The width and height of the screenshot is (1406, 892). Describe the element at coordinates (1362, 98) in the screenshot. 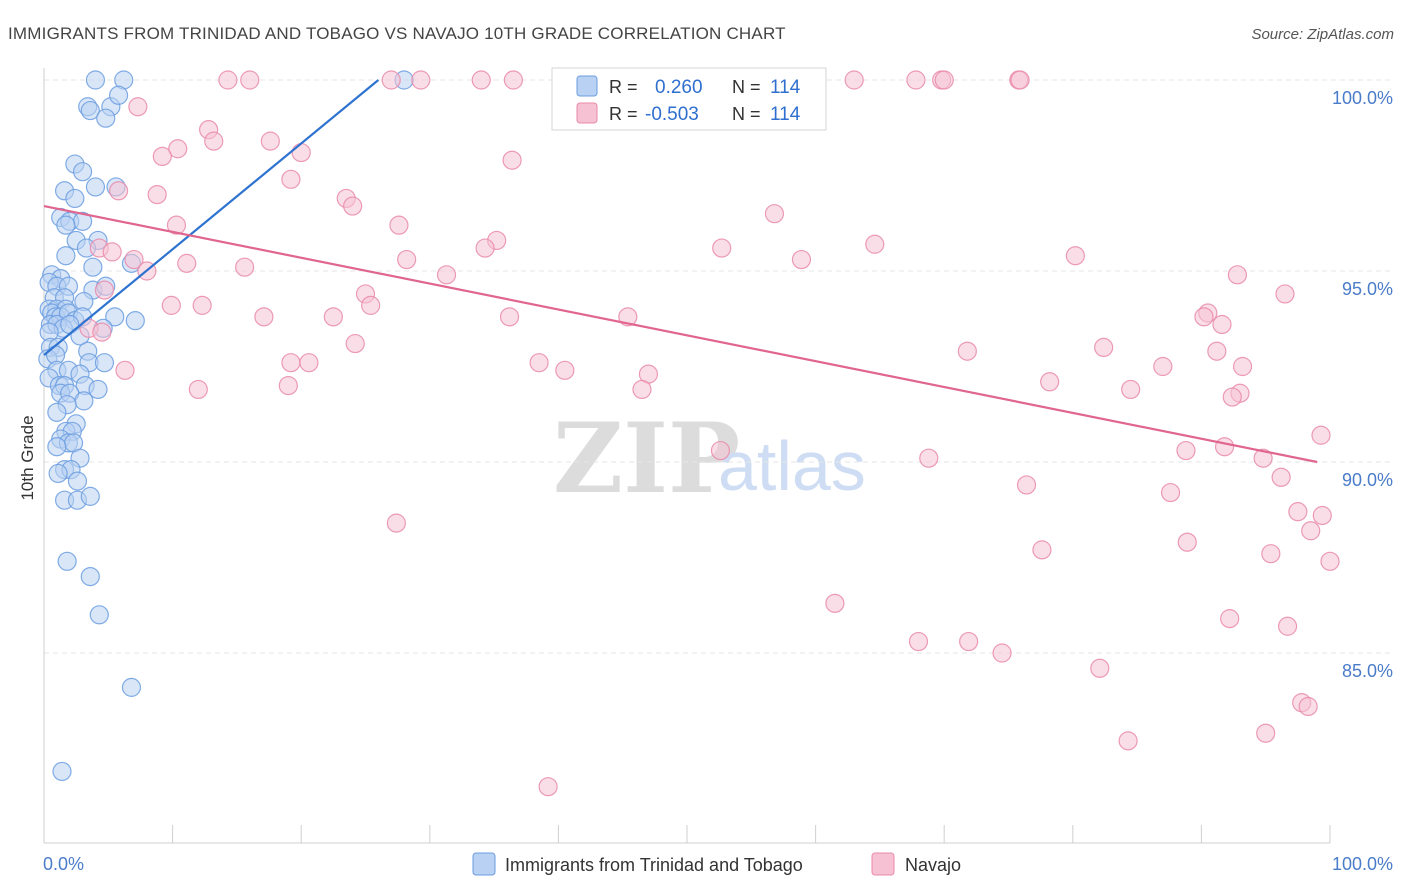

I see `y-tick-label: 100.0%` at that location.